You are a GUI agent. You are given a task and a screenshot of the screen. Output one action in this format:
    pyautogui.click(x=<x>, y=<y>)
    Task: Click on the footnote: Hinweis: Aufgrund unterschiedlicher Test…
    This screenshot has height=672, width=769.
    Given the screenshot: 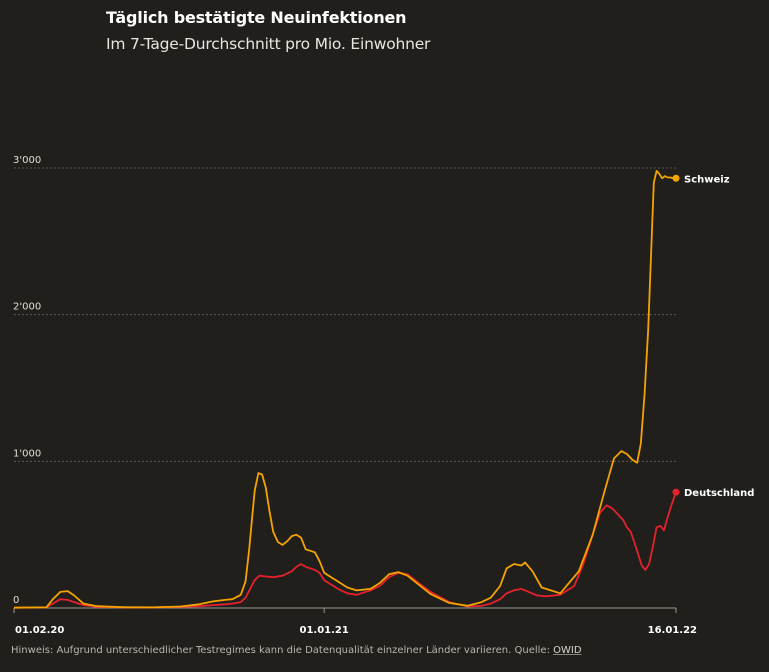 What is the action you would take?
    pyautogui.click(x=296, y=650)
    